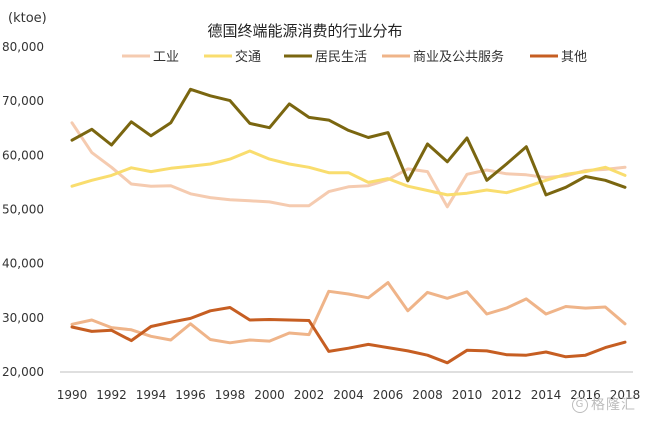  Describe the element at coordinates (304, 31) in the screenshot. I see `chart-title: 德国终端能源消费的行业分布` at that location.